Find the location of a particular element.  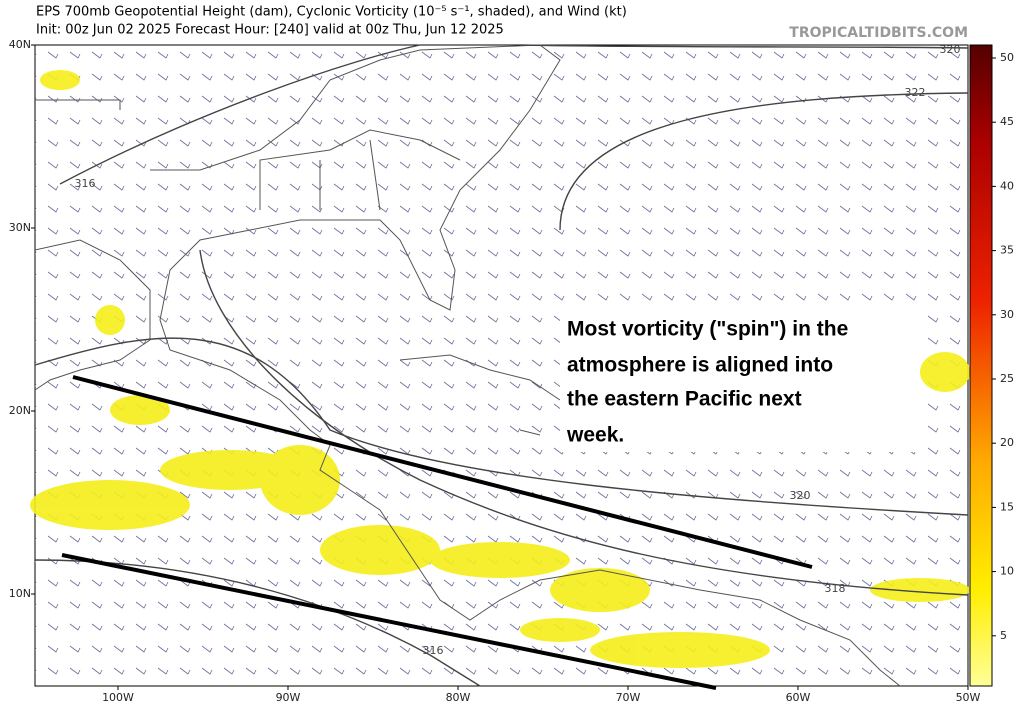

colorbar-tick-label: 50 is located at coordinates (1007, 57).